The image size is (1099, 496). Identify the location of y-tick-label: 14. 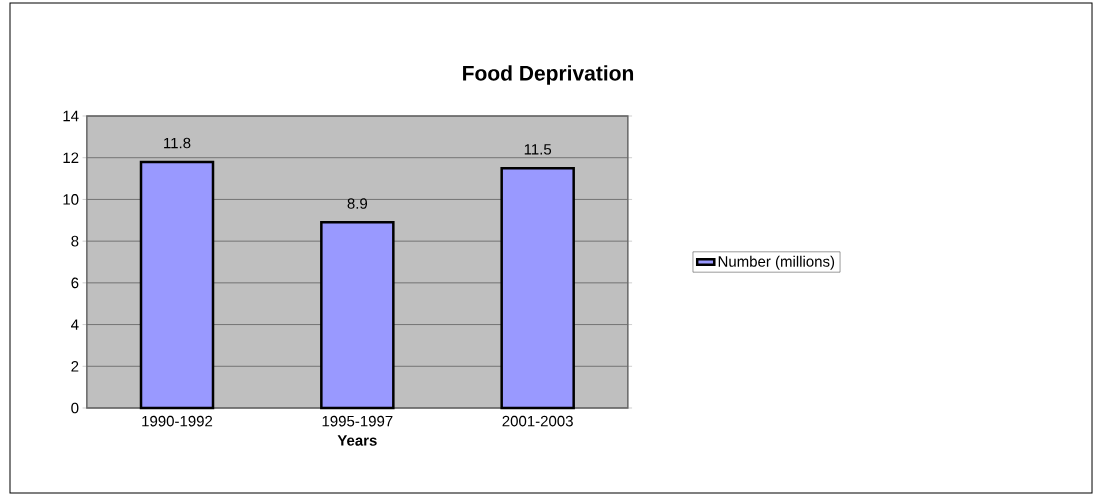
(71, 116).